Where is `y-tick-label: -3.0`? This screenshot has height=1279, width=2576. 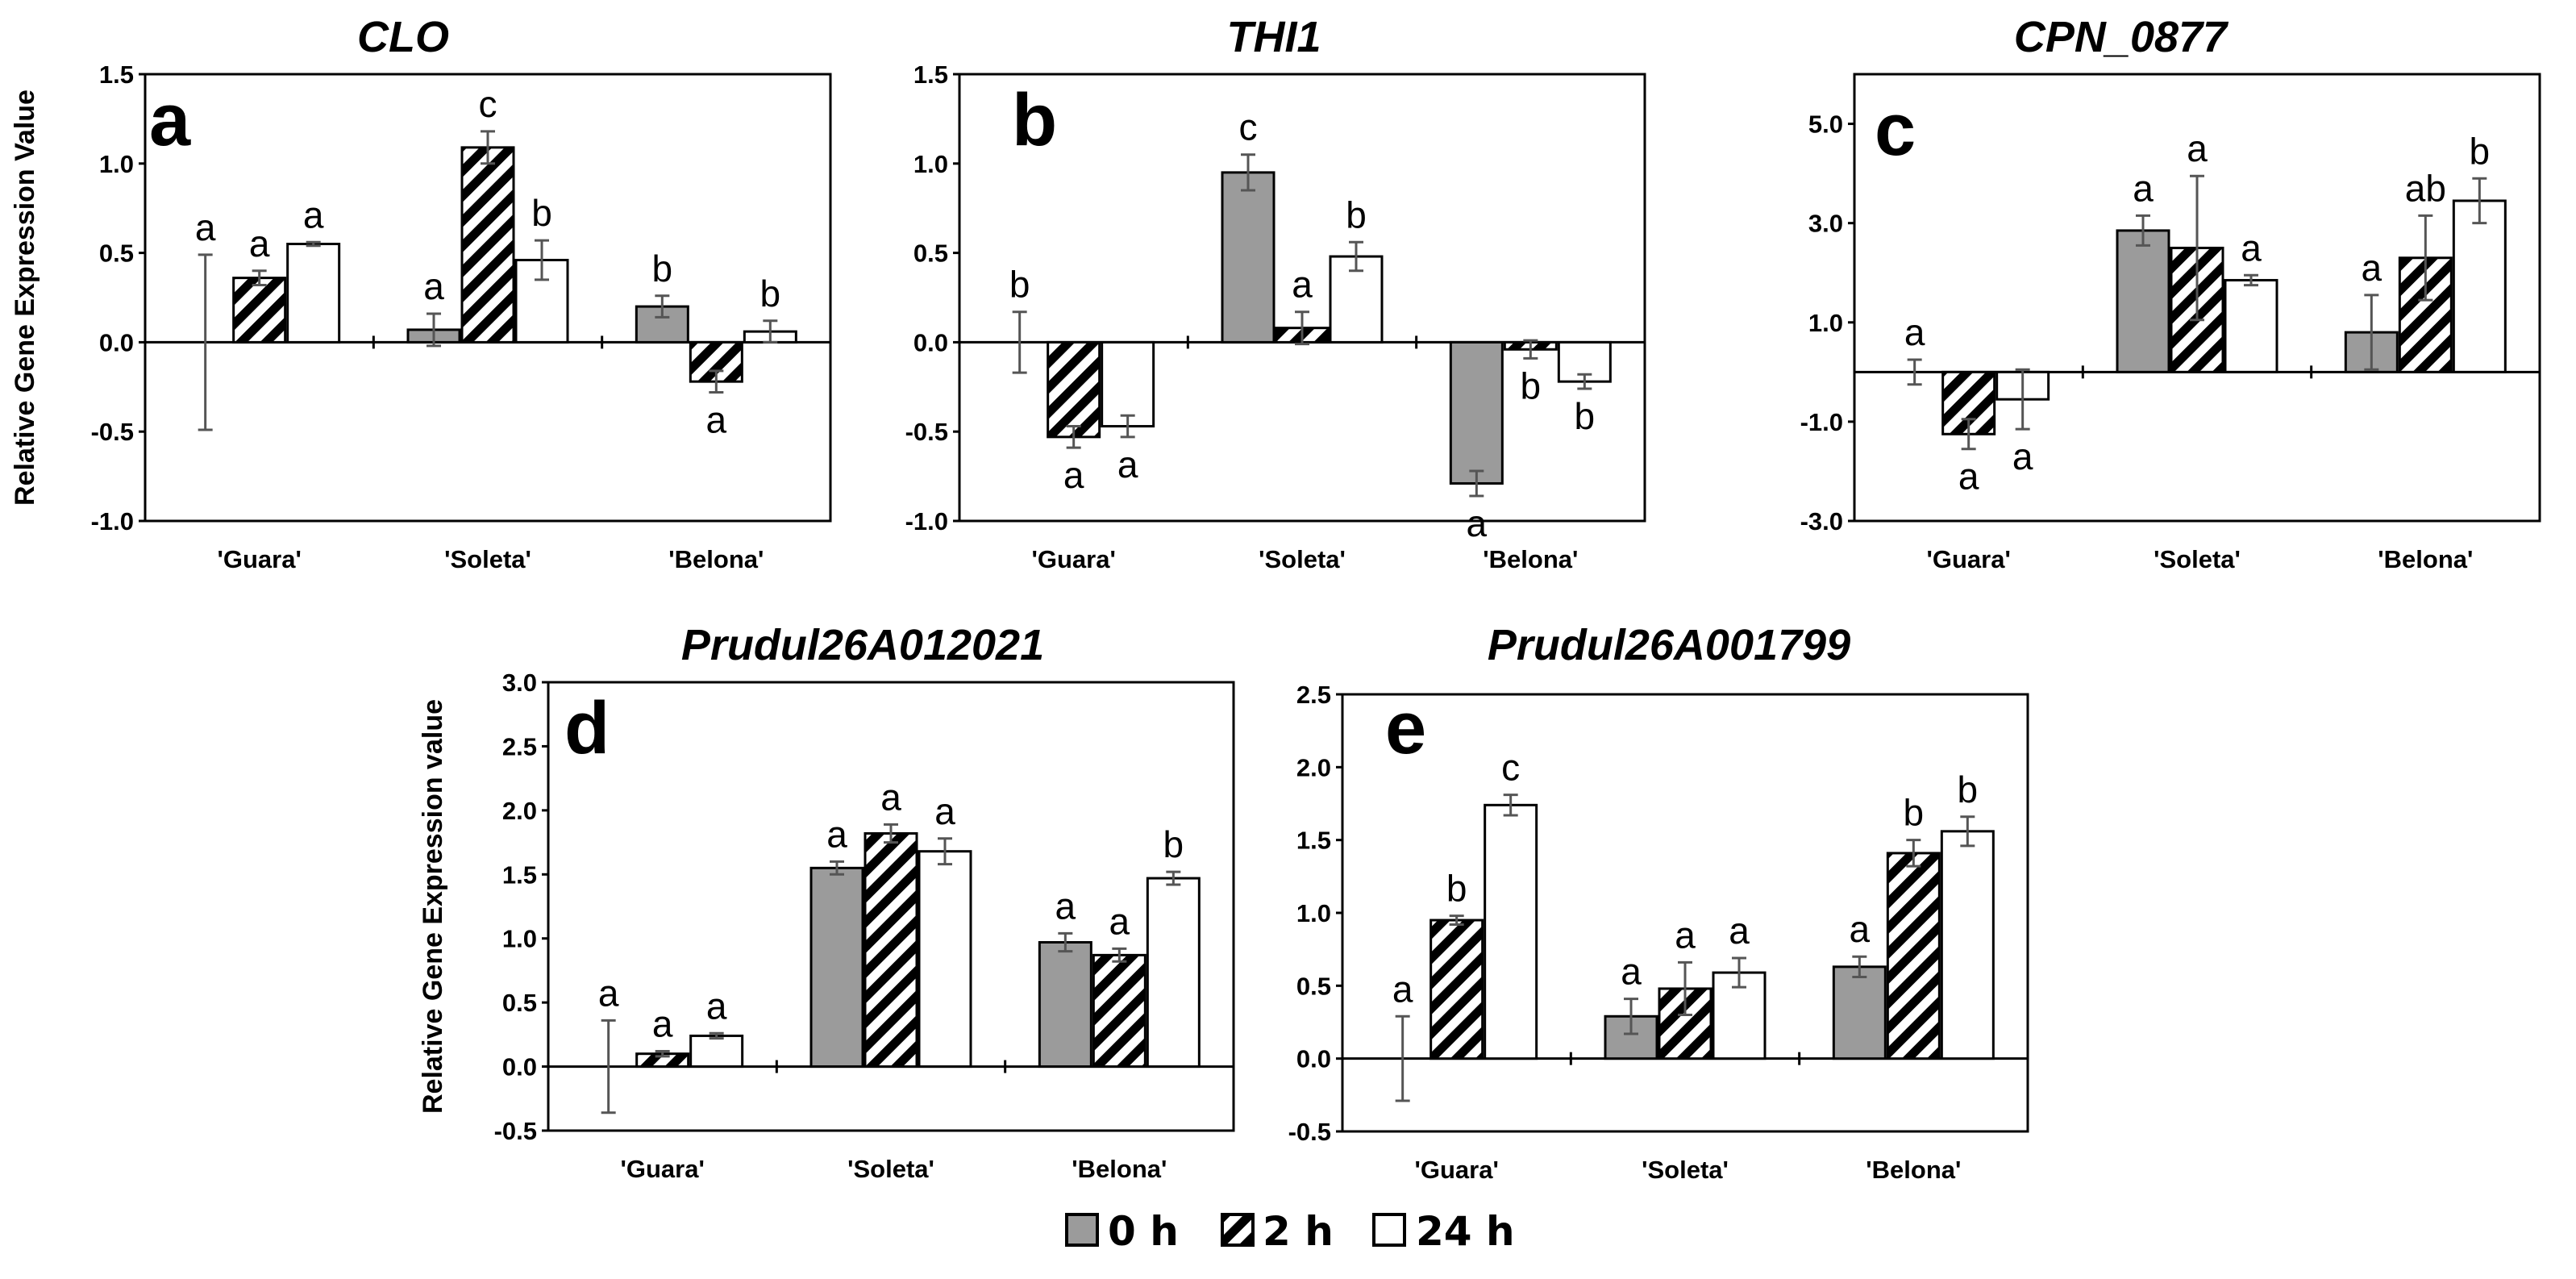
y-tick-label: -3.0 is located at coordinates (1822, 521).